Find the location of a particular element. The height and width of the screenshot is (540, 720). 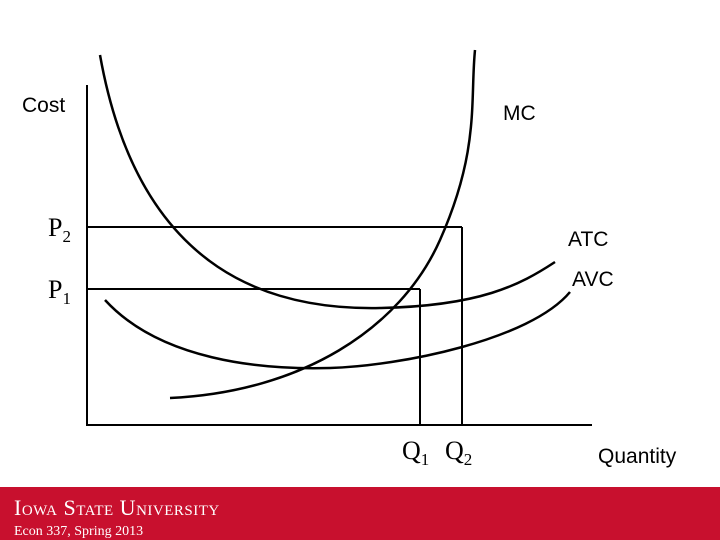

y-axis-label: Cost is located at coordinates (43, 105).